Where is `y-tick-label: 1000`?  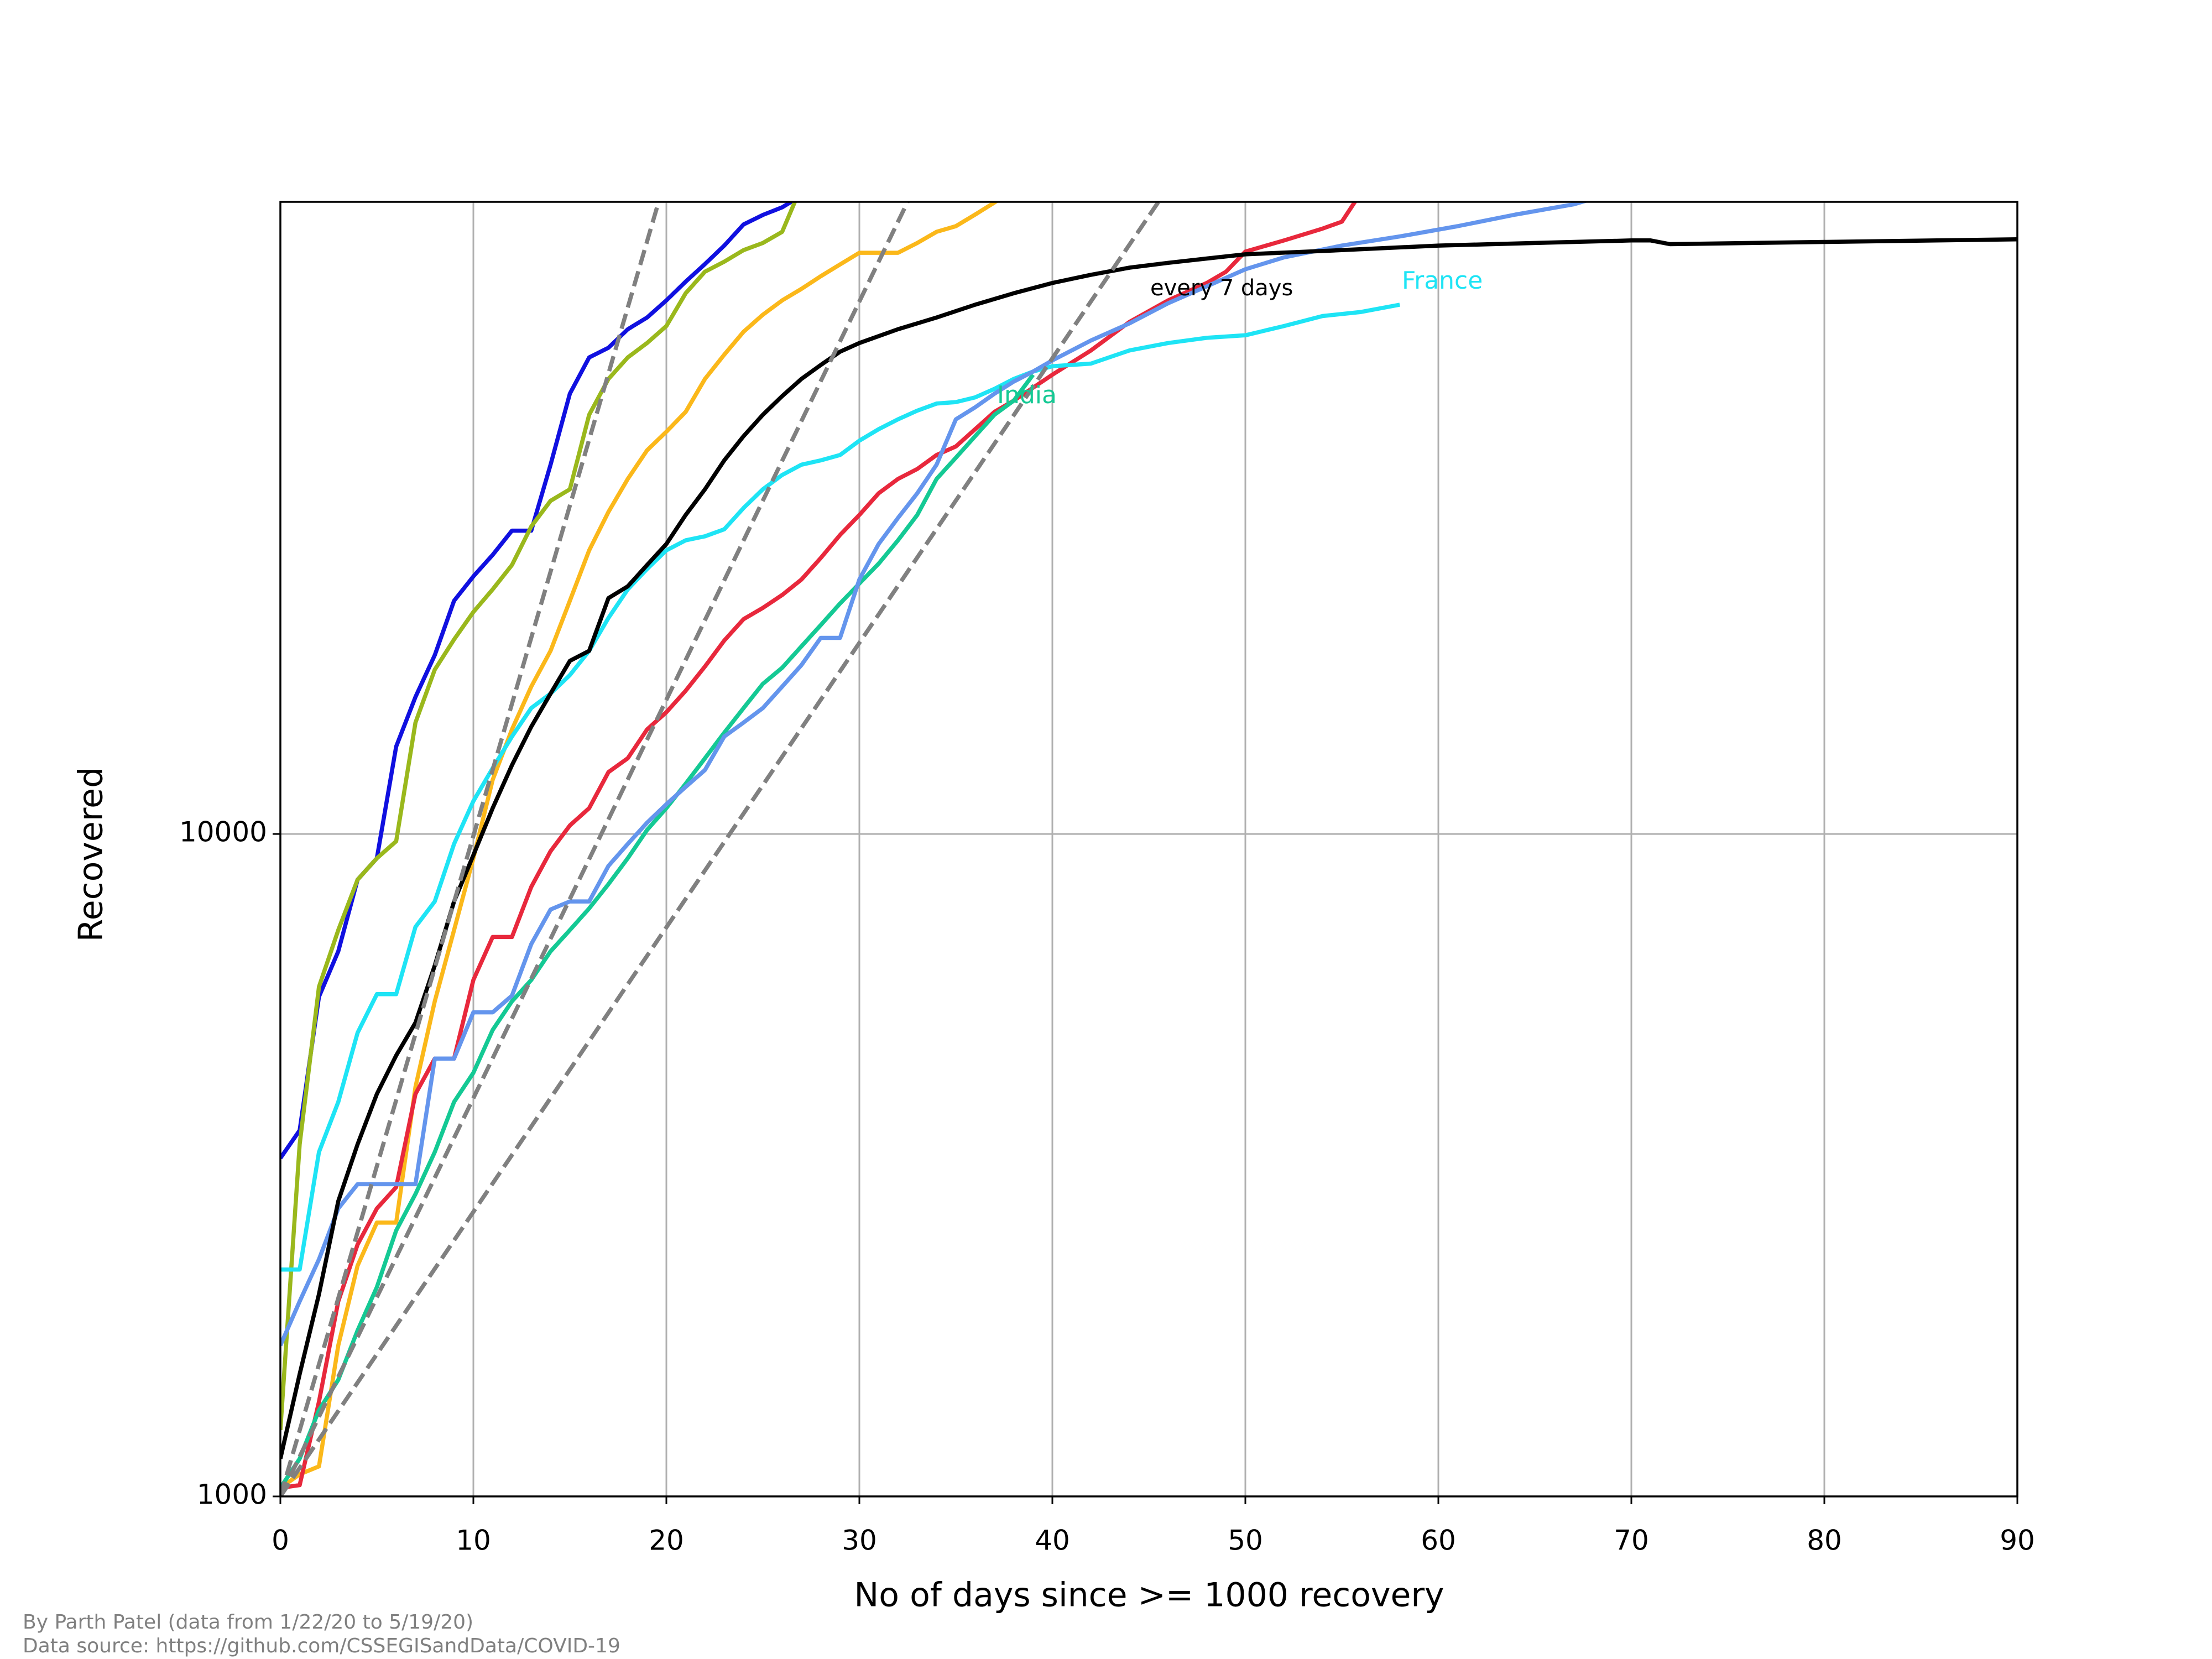 y-tick-label: 1000 is located at coordinates (232, 1495).